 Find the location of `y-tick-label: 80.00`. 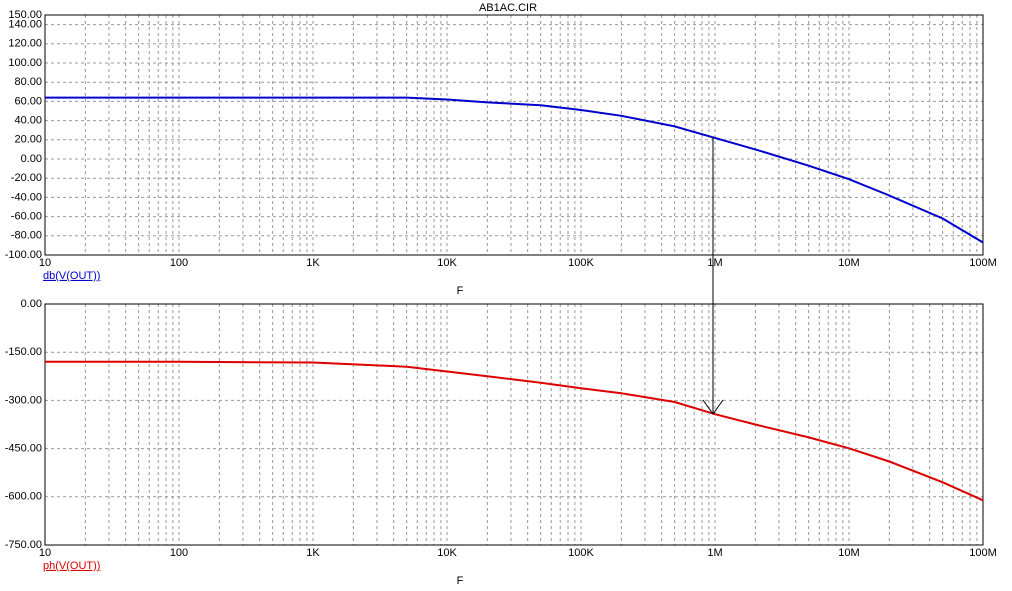

y-tick-label: 80.00 is located at coordinates (28, 82).